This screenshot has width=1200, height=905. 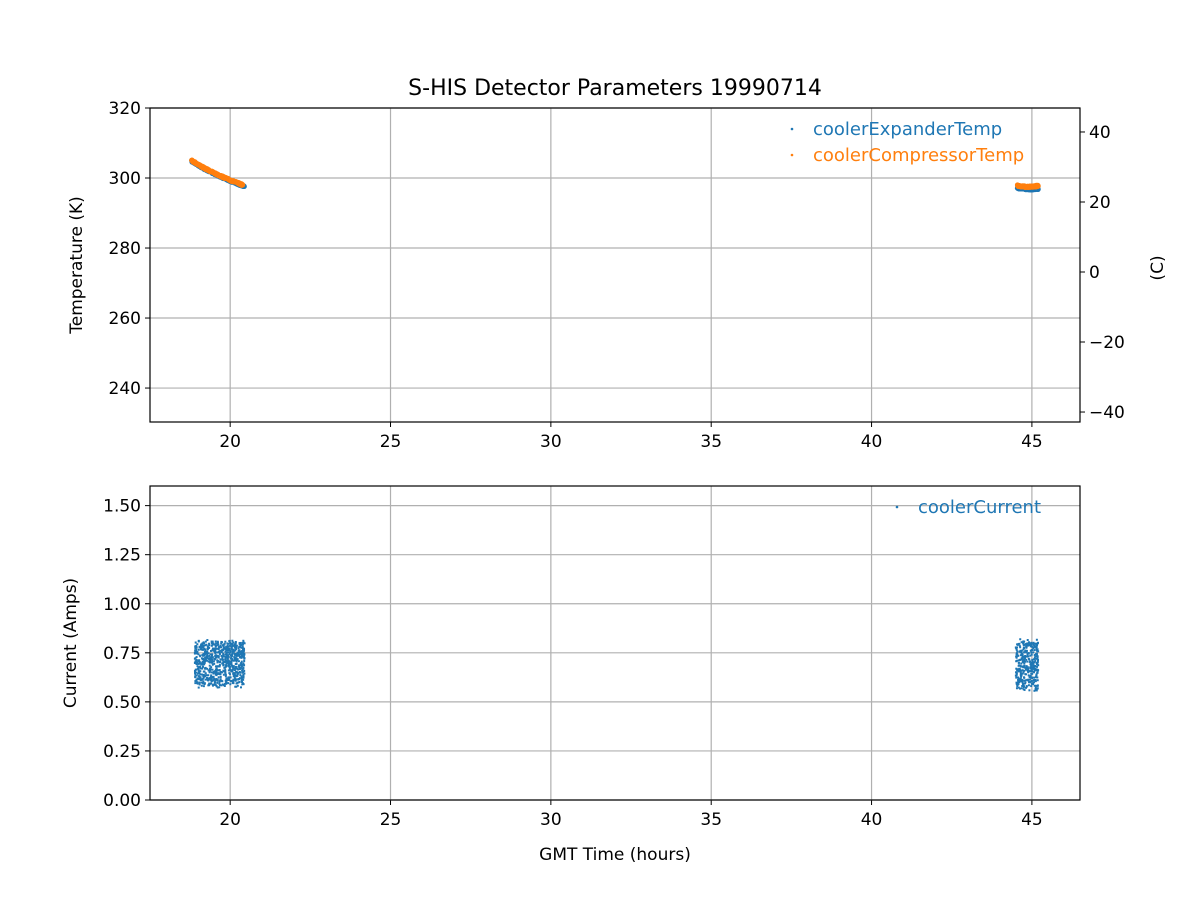 What do you see at coordinates (71, 643) in the screenshot?
I see `y-axis-label-current: Current (Amps)` at bounding box center [71, 643].